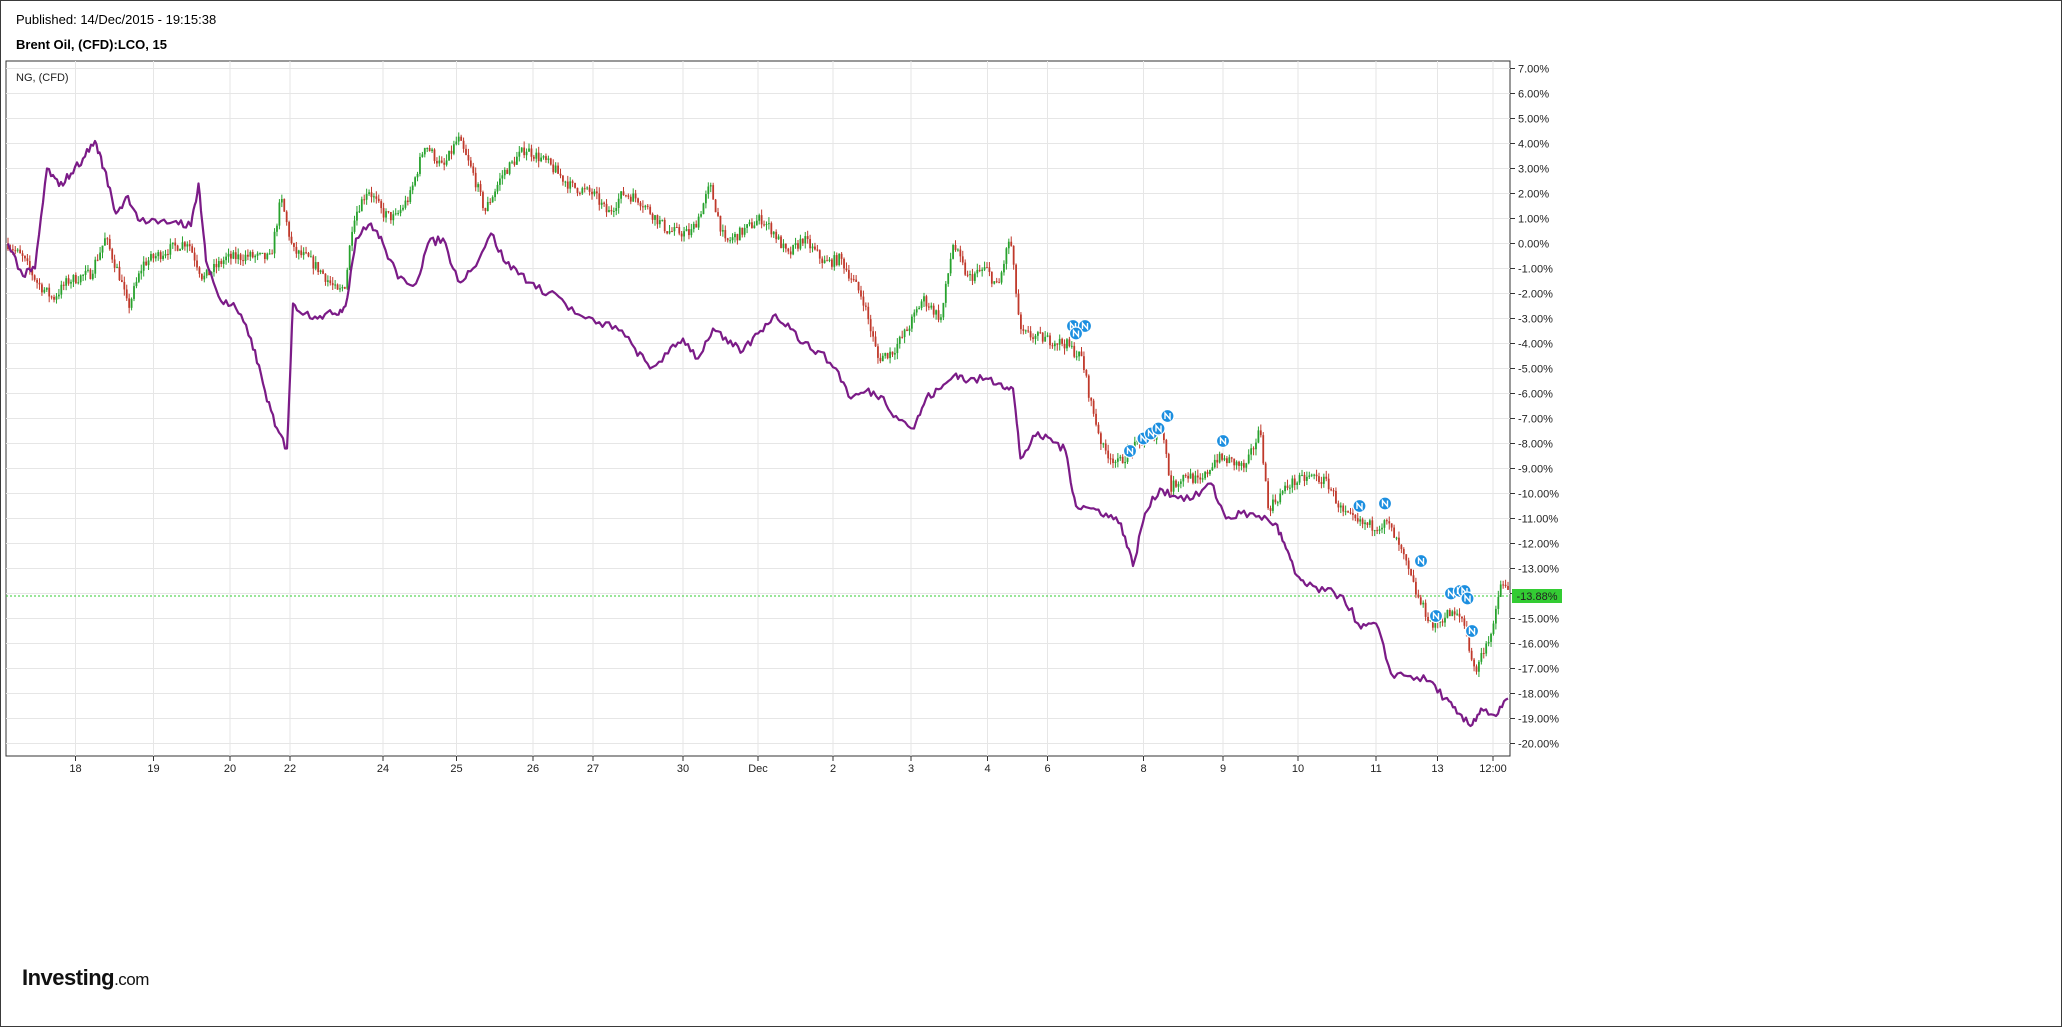  I want to click on x-tick-label: 25, so click(456, 769).